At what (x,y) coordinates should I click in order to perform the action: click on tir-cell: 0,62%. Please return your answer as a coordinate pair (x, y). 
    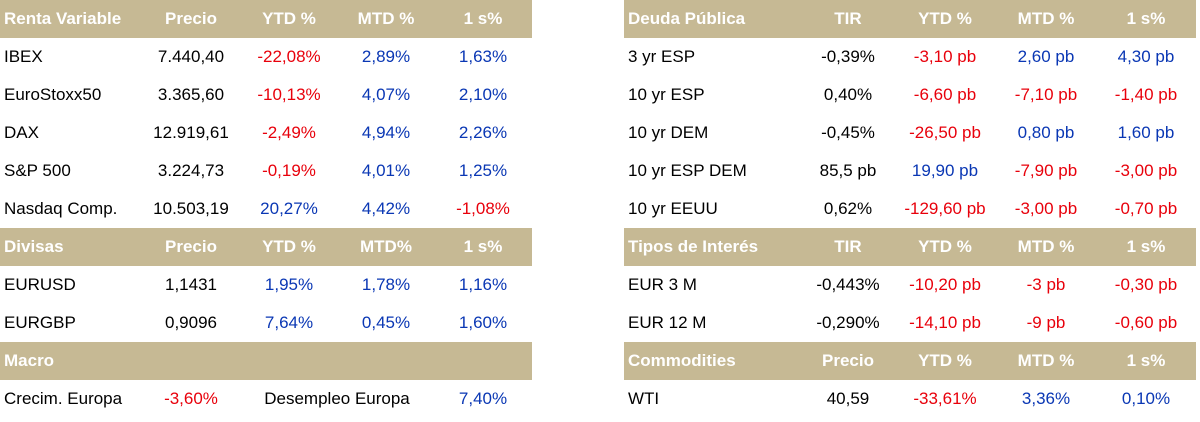
    Looking at the image, I should click on (848, 208).